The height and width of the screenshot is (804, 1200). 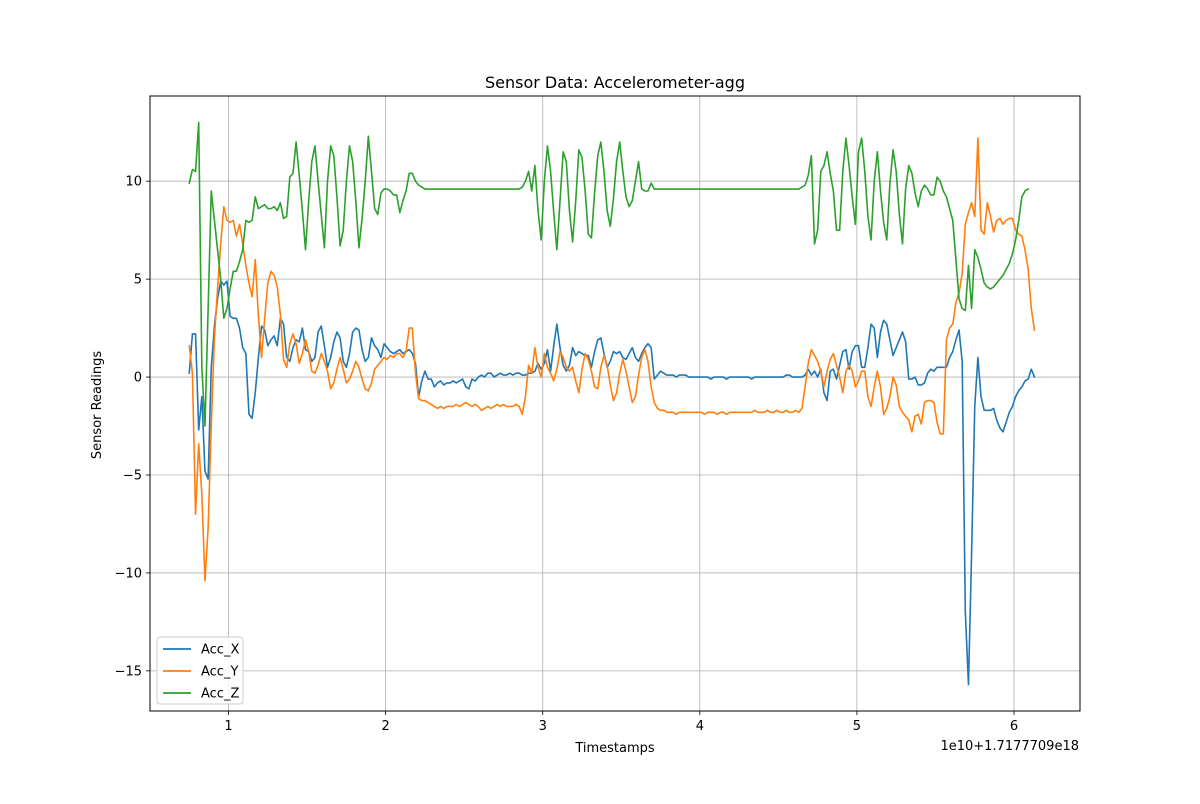 What do you see at coordinates (138, 378) in the screenshot?
I see `y-tick-label: 0` at bounding box center [138, 378].